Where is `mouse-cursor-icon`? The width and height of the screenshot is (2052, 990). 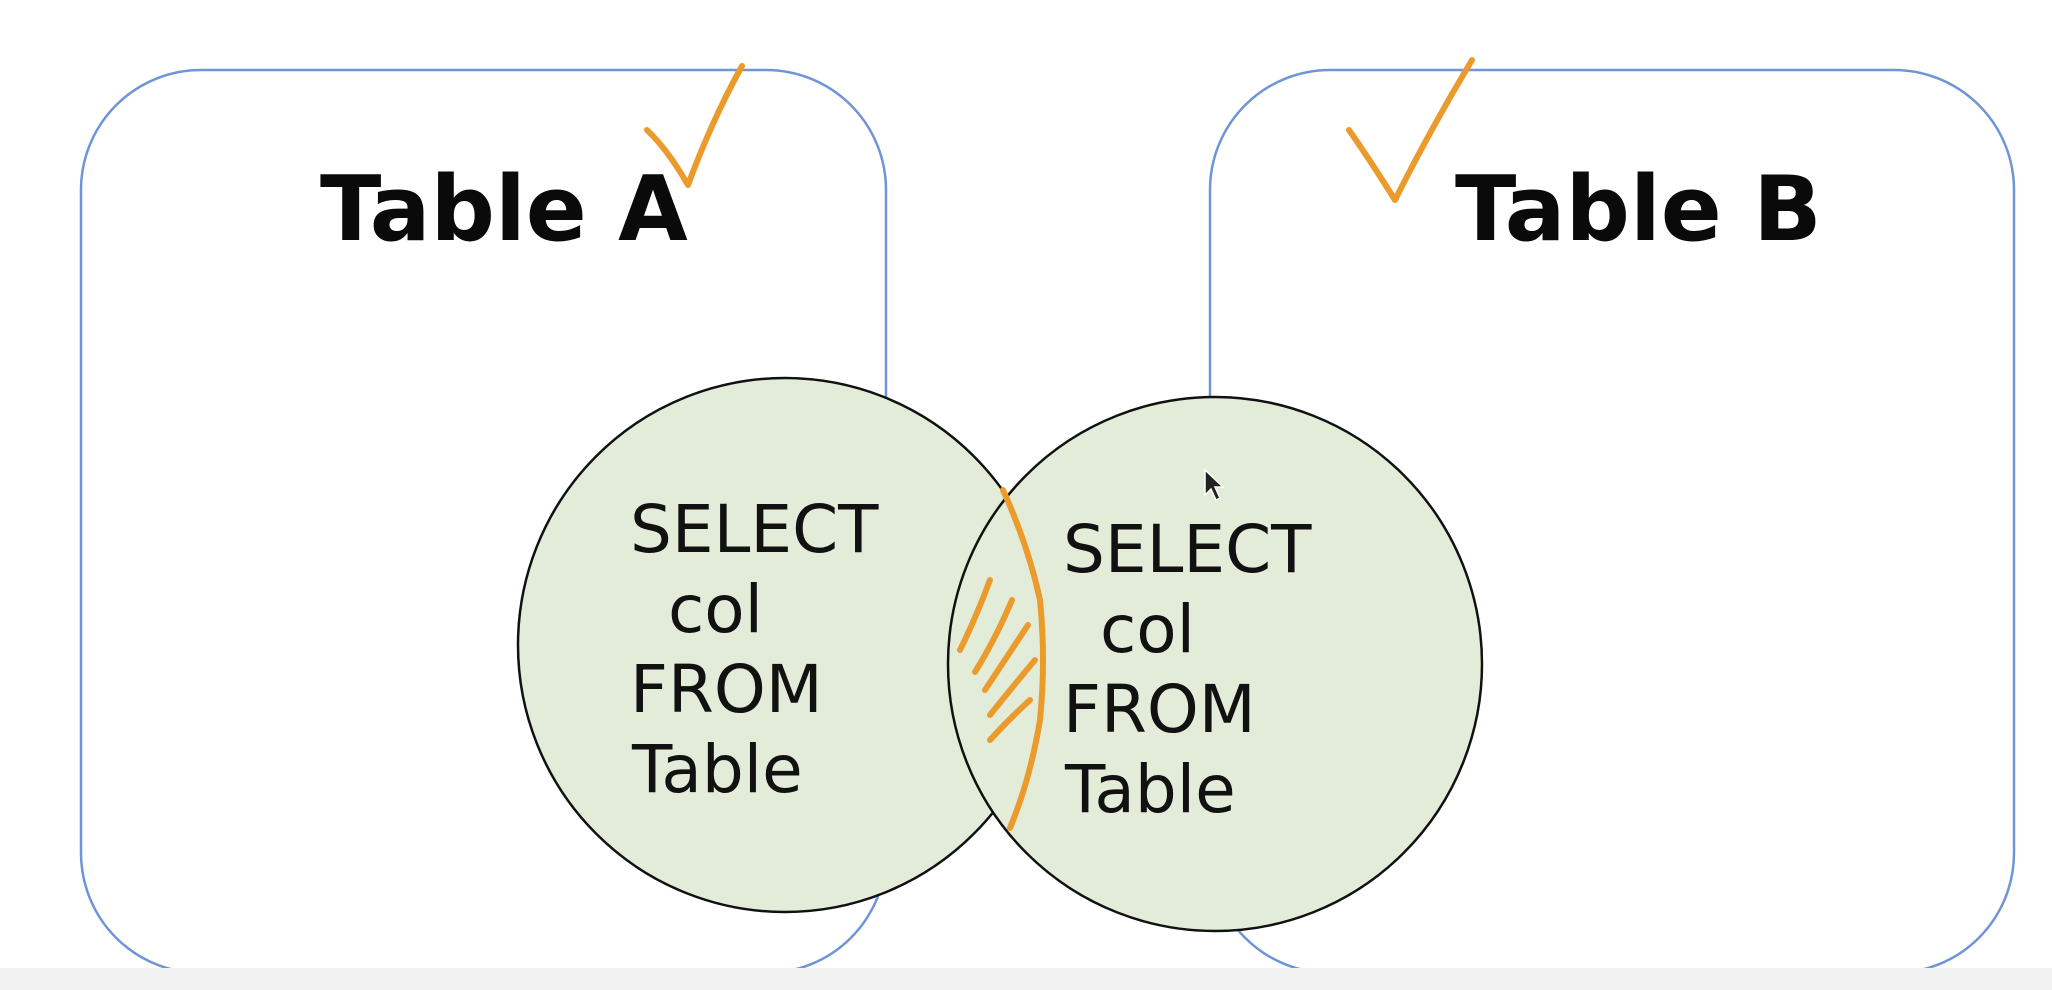
mouse-cursor-icon is located at coordinates (1214, 485).